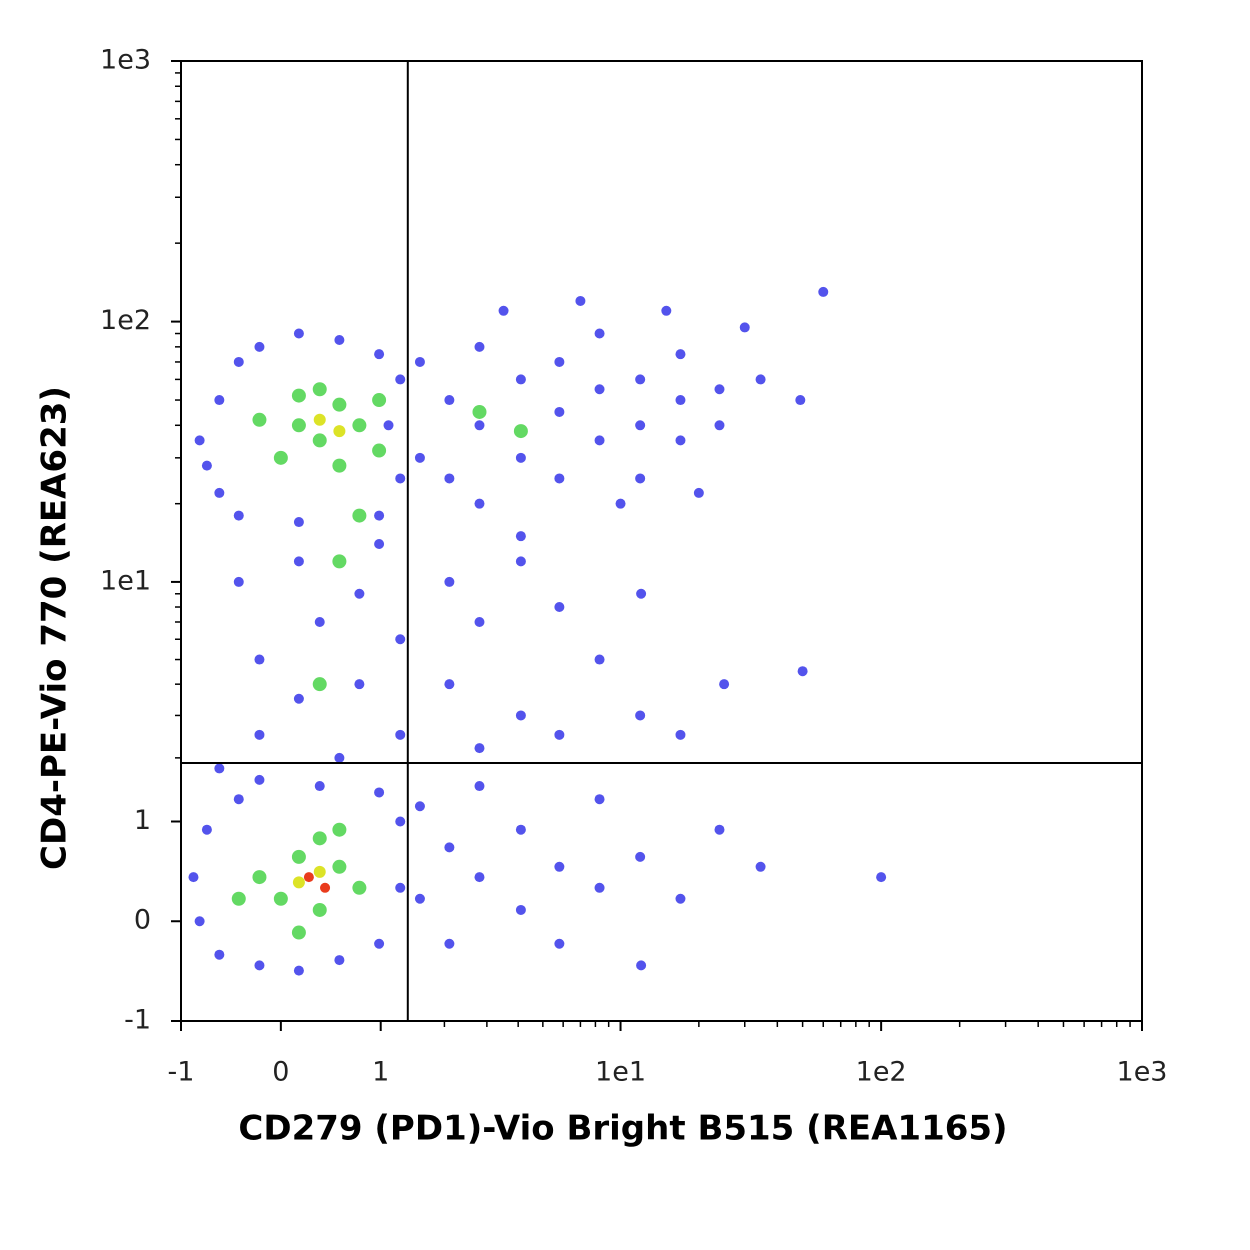  I want to click on x-tick-label: 1e1, so click(620, 1072).